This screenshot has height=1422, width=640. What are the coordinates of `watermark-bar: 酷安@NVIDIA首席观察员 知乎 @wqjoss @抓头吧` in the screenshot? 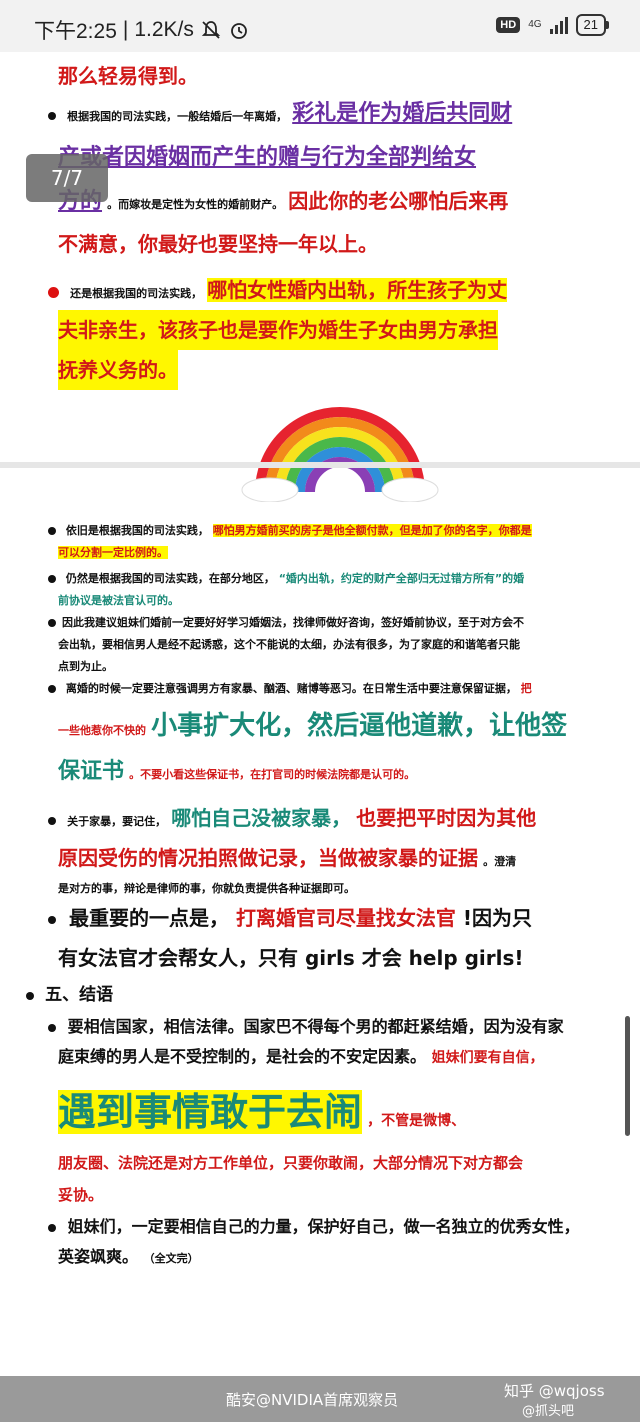 It's located at (320, 1399).